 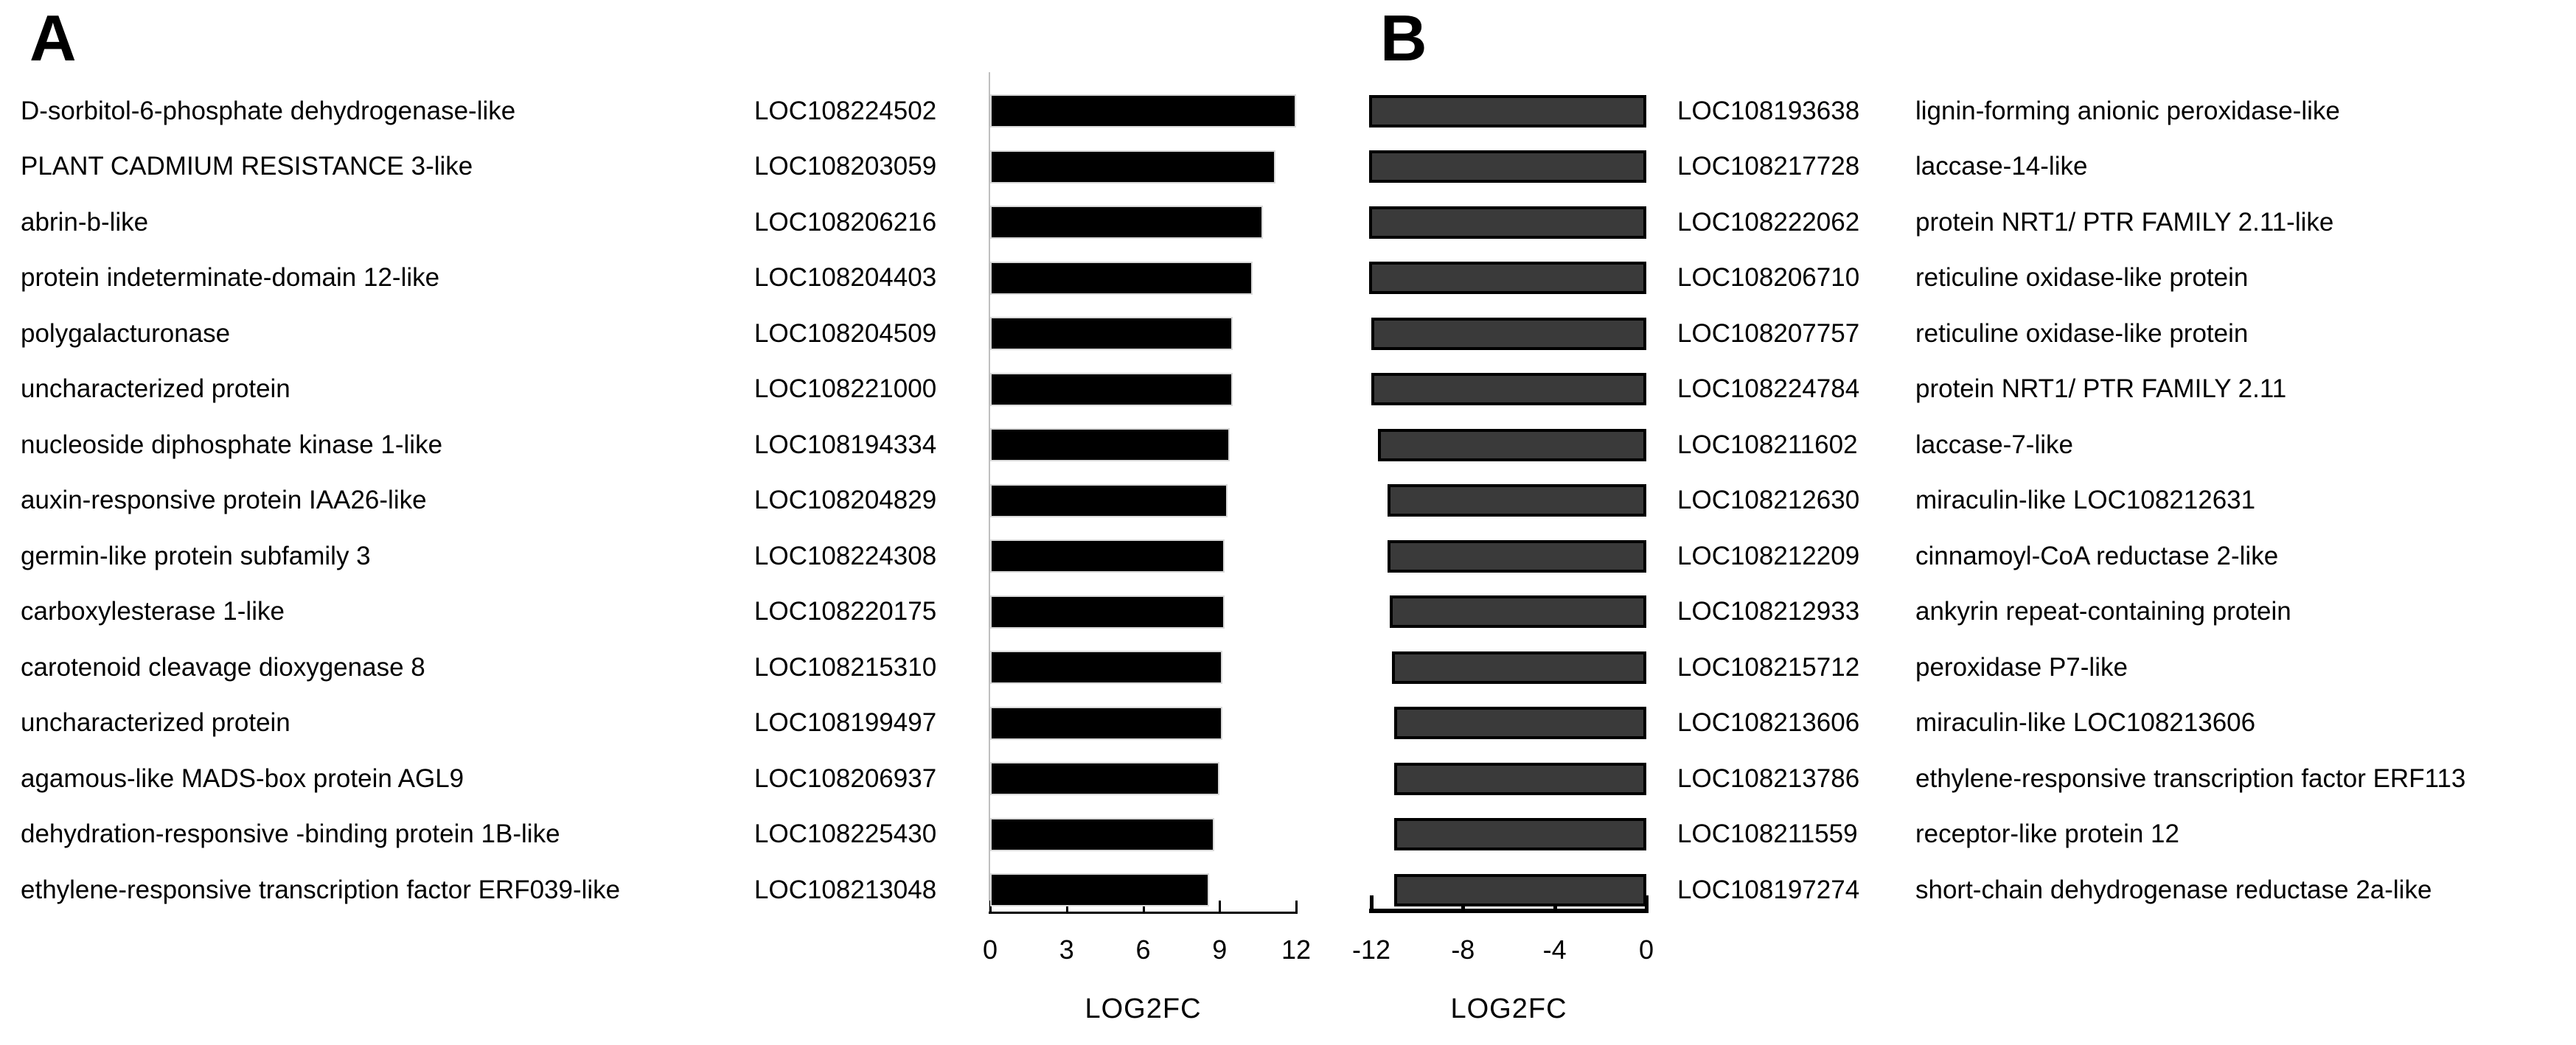 I want to click on x-axis-line, so click(x=1509, y=911).